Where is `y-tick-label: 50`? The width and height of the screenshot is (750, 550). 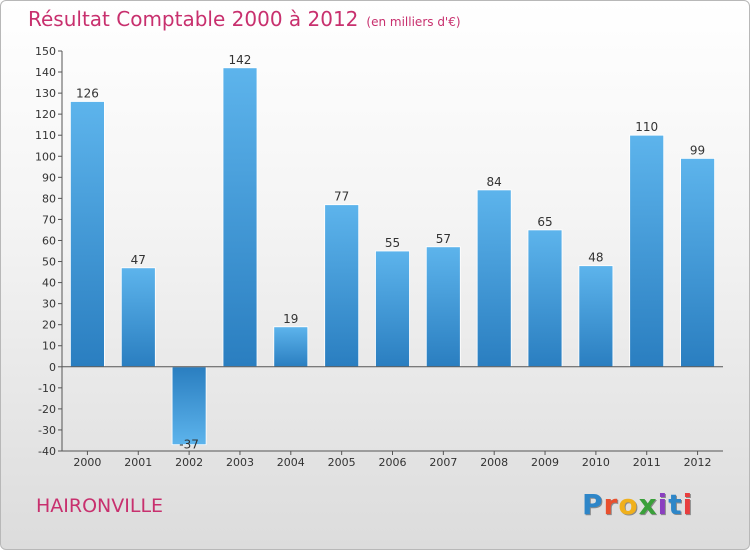 y-tick-label: 50 is located at coordinates (49, 262).